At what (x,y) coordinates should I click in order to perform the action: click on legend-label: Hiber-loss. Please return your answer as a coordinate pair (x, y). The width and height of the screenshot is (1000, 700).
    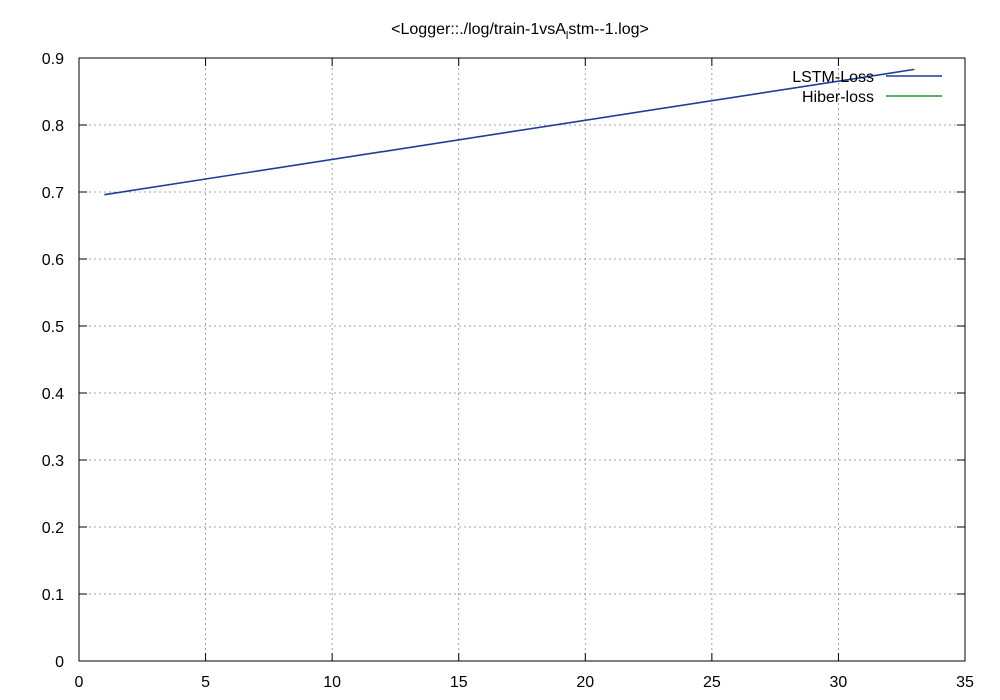
    Looking at the image, I should click on (838, 97).